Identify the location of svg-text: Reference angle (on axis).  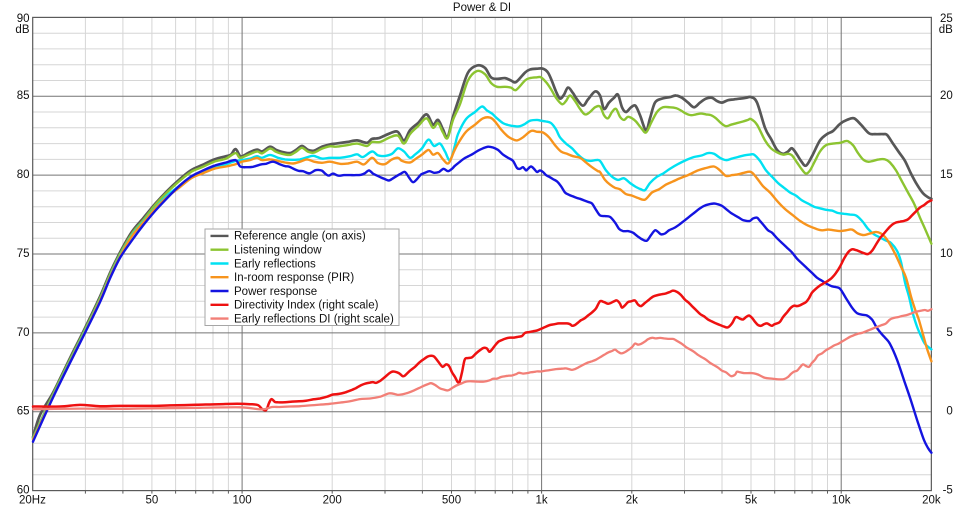
(300, 237).